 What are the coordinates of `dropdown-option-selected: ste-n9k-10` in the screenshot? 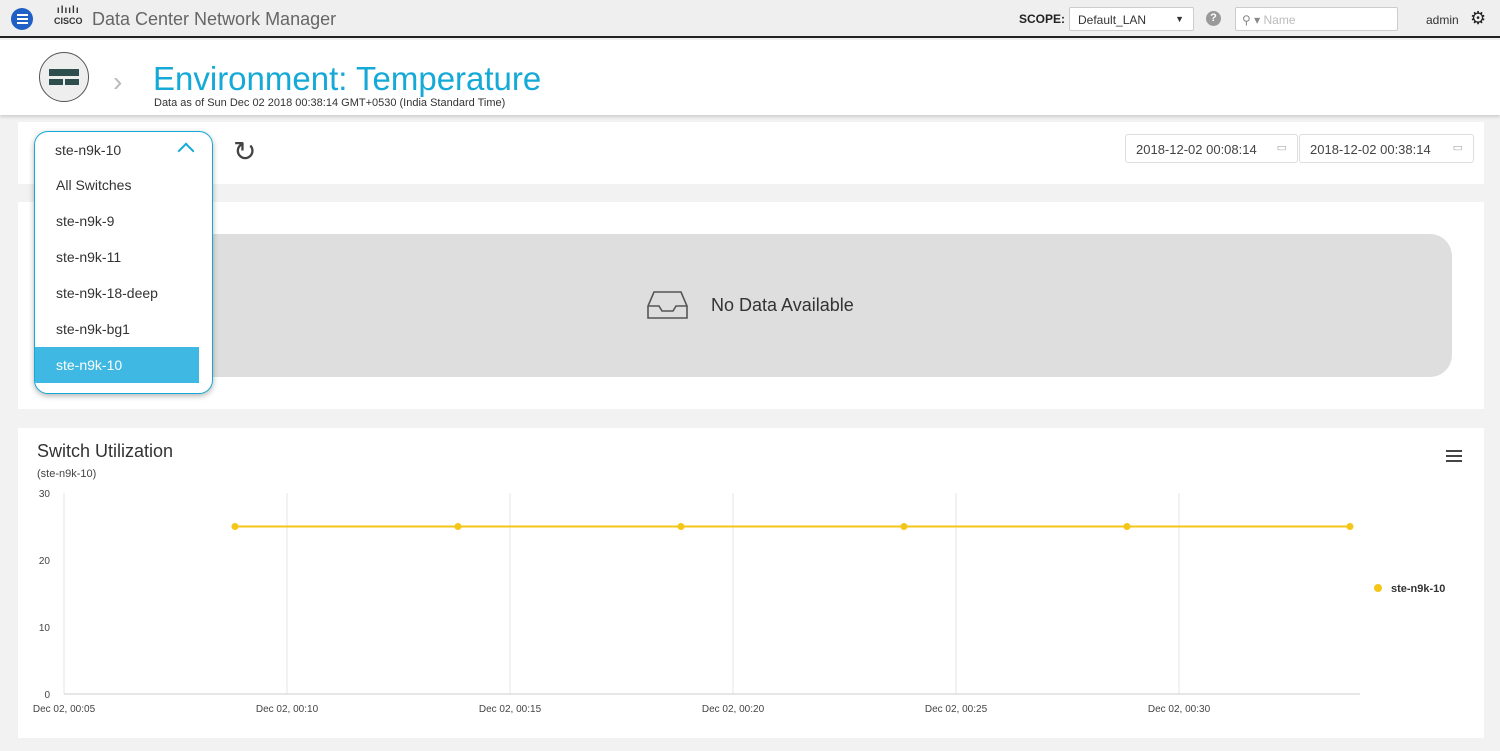 It's located at (117, 365).